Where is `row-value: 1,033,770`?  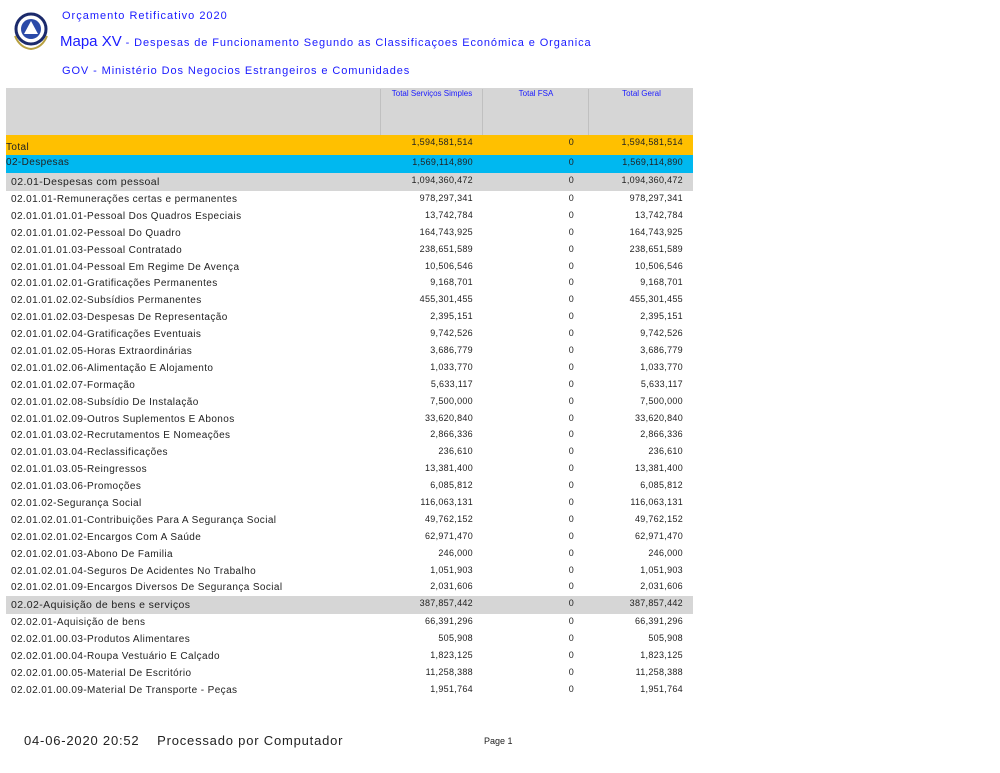
row-value: 1,033,770 is located at coordinates (451, 366).